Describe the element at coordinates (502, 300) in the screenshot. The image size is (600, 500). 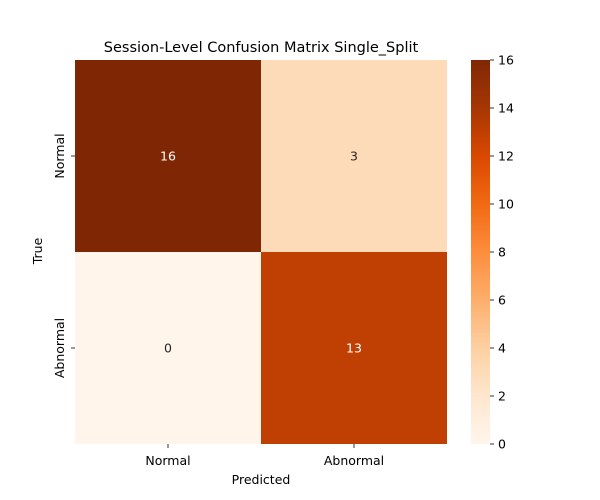
I see `colorbar-tick-label: 6` at that location.